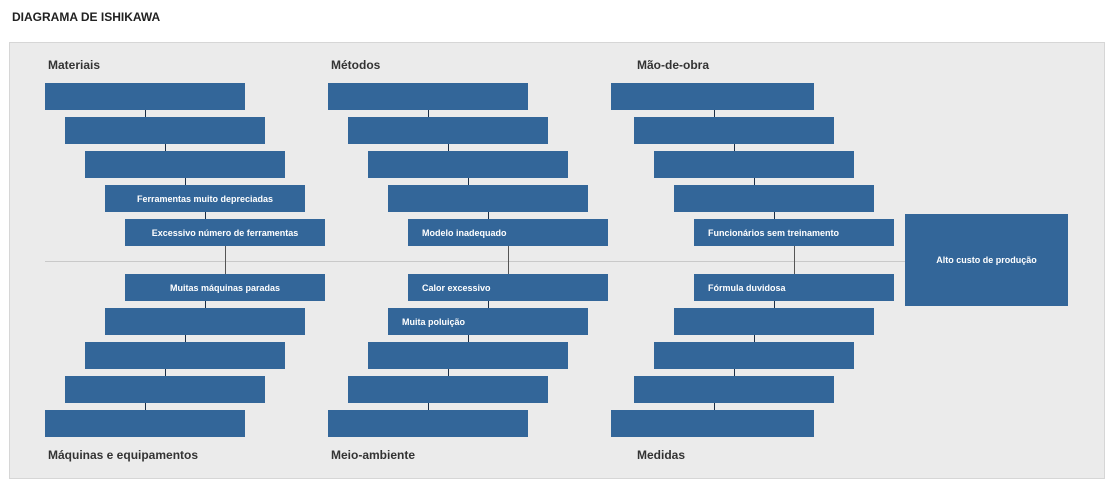 This screenshot has height=499, width=1120. Describe the element at coordinates (205, 198) in the screenshot. I see `cause-box-materiais-4: Ferramentas muito depreciadas` at that location.